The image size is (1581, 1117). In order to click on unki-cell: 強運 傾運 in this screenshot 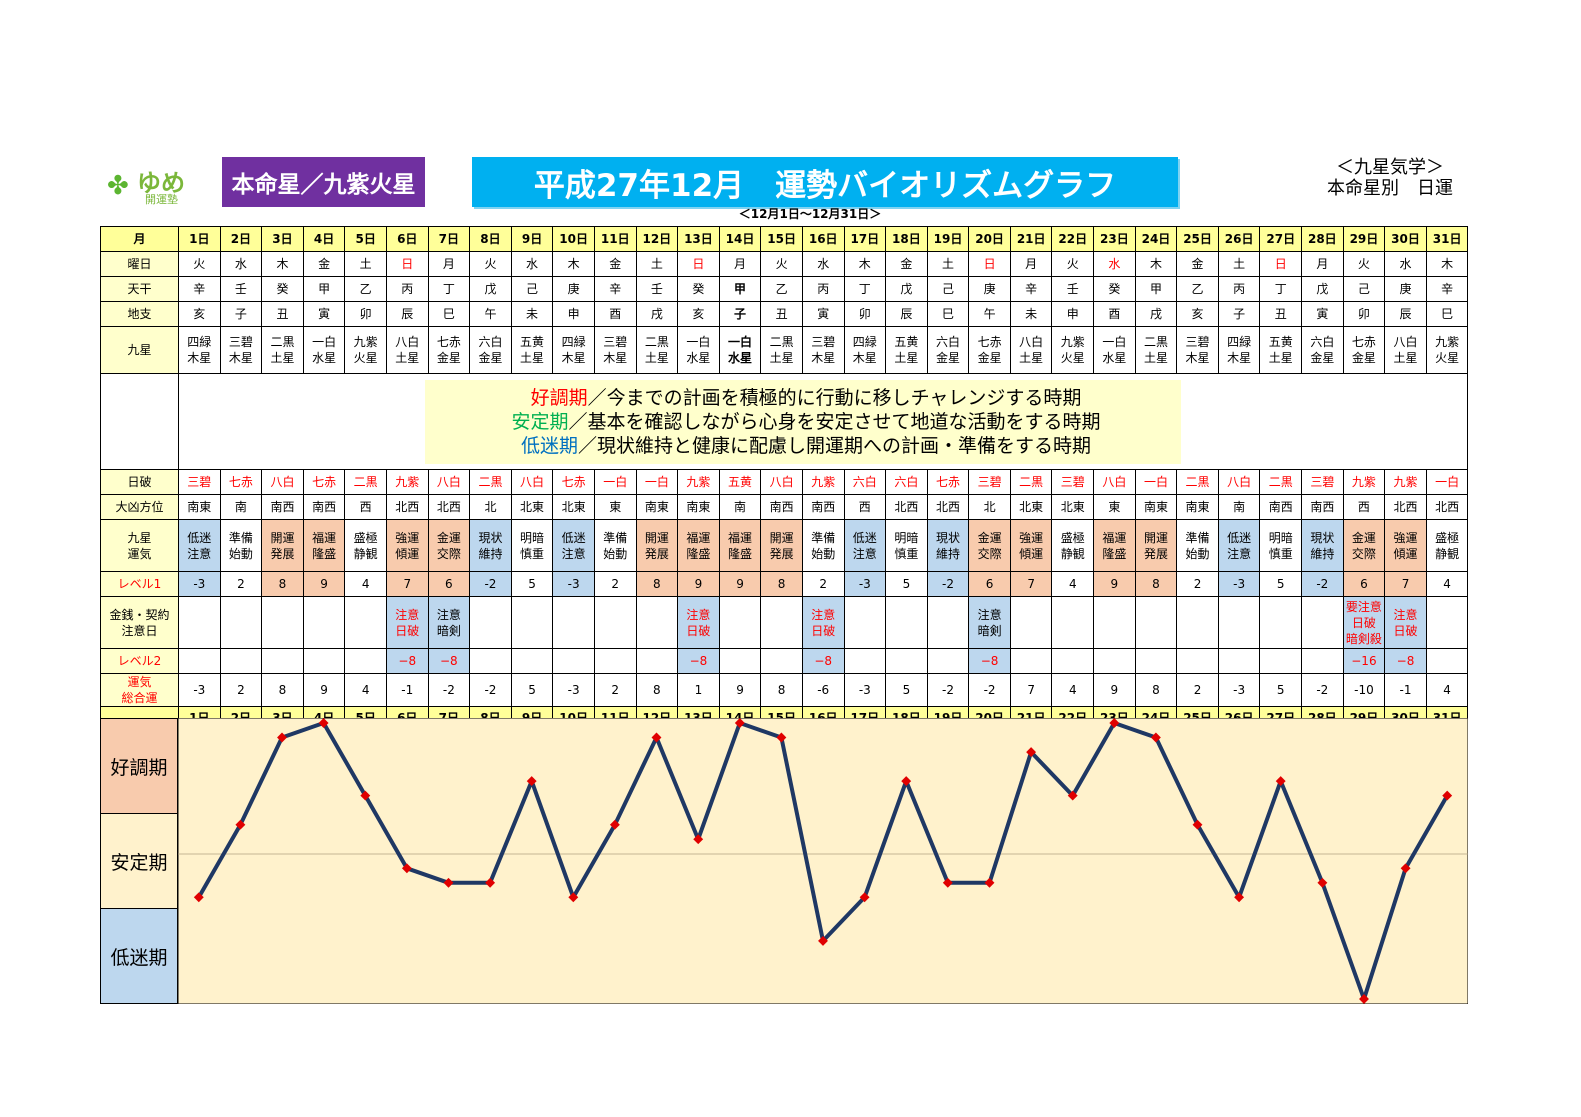, I will do `click(1031, 545)`.